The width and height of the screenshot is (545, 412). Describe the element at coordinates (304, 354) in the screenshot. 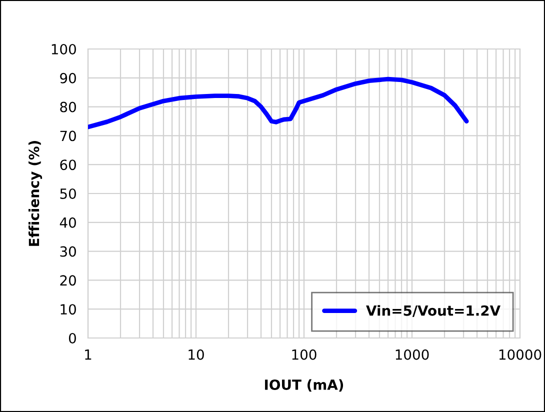

I see `x-tick-label: 100` at that location.